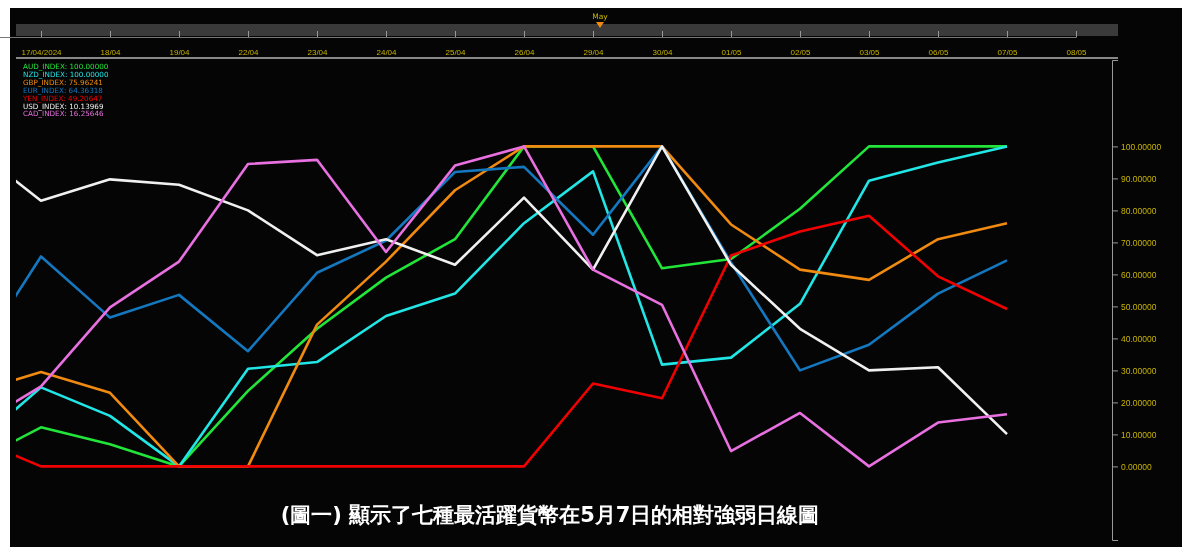  What do you see at coordinates (249, 52) in the screenshot?
I see `x-tick-label: 22/04` at bounding box center [249, 52].